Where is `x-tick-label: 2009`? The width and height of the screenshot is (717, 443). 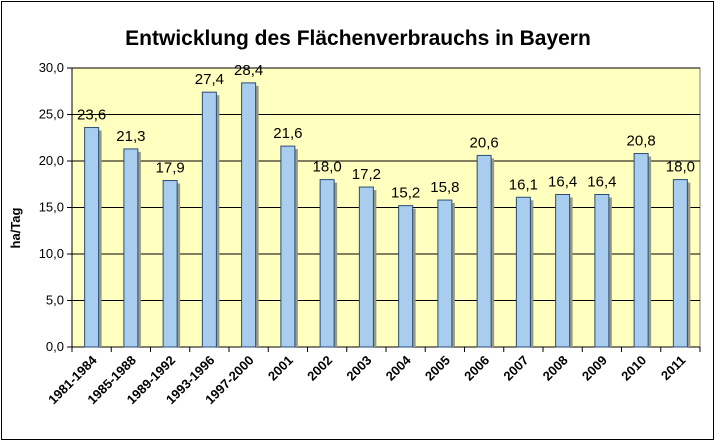
x-tick-label: 2009 is located at coordinates (594, 368).